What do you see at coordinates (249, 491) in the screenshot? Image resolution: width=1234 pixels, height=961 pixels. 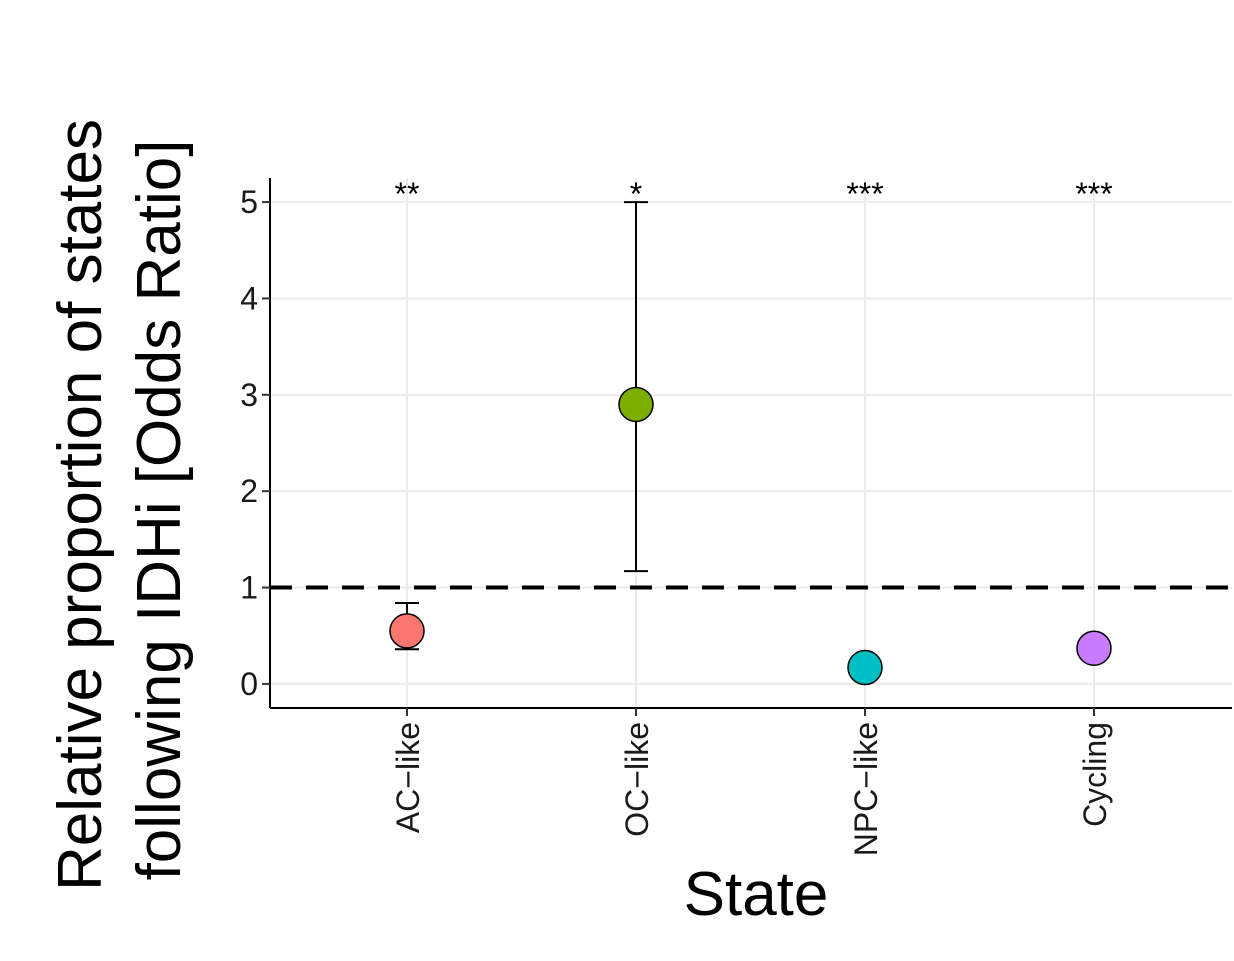 I see `y-tick-label: 2` at bounding box center [249, 491].